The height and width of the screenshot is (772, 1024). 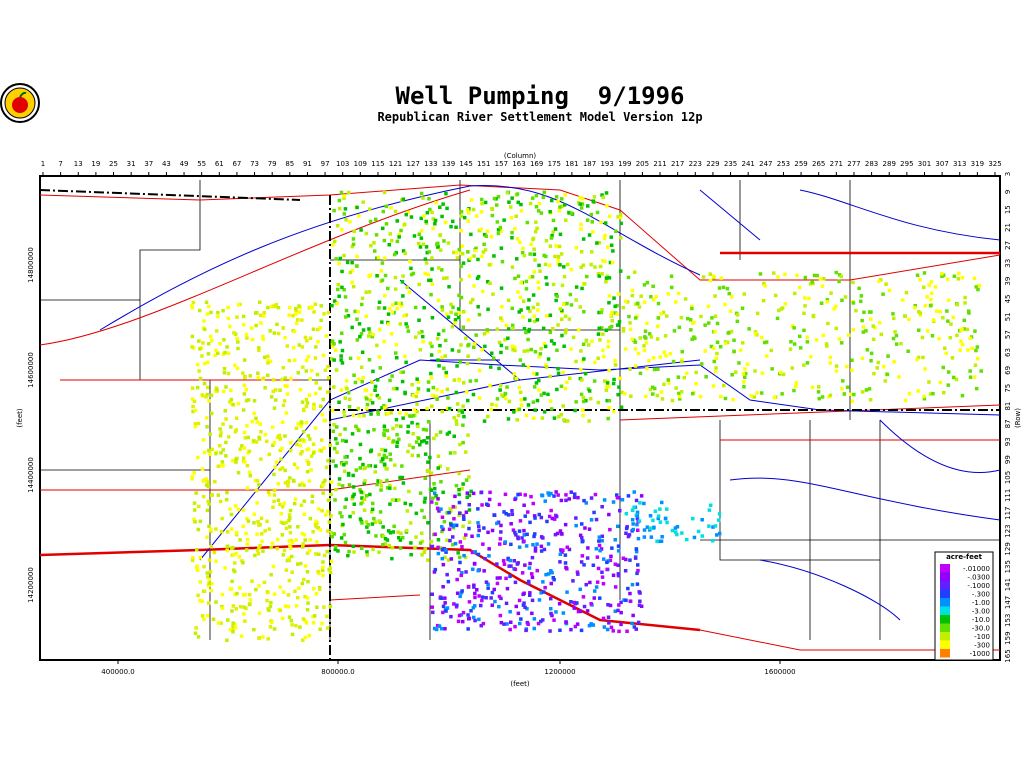 I want to click on legend-label: -100, so click(x=982, y=637).